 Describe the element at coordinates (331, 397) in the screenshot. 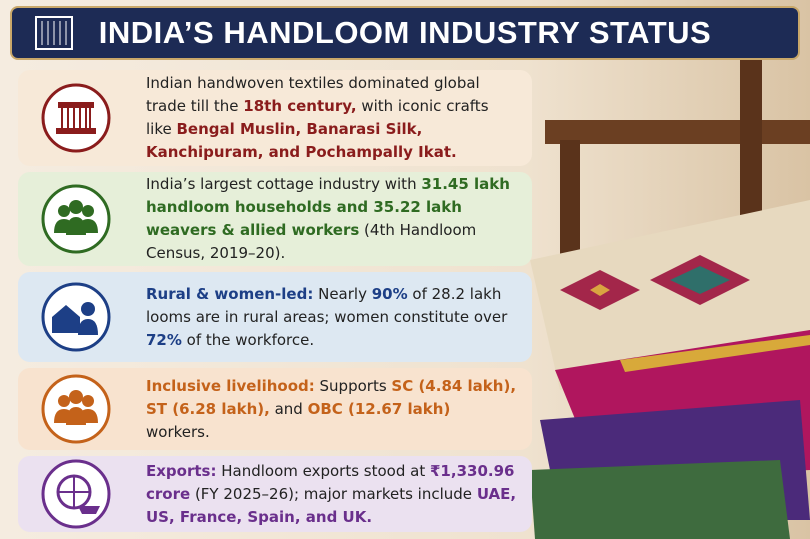

I see `highlight: SC (4.84 lakh), ST (6.28 lakh),` at that location.